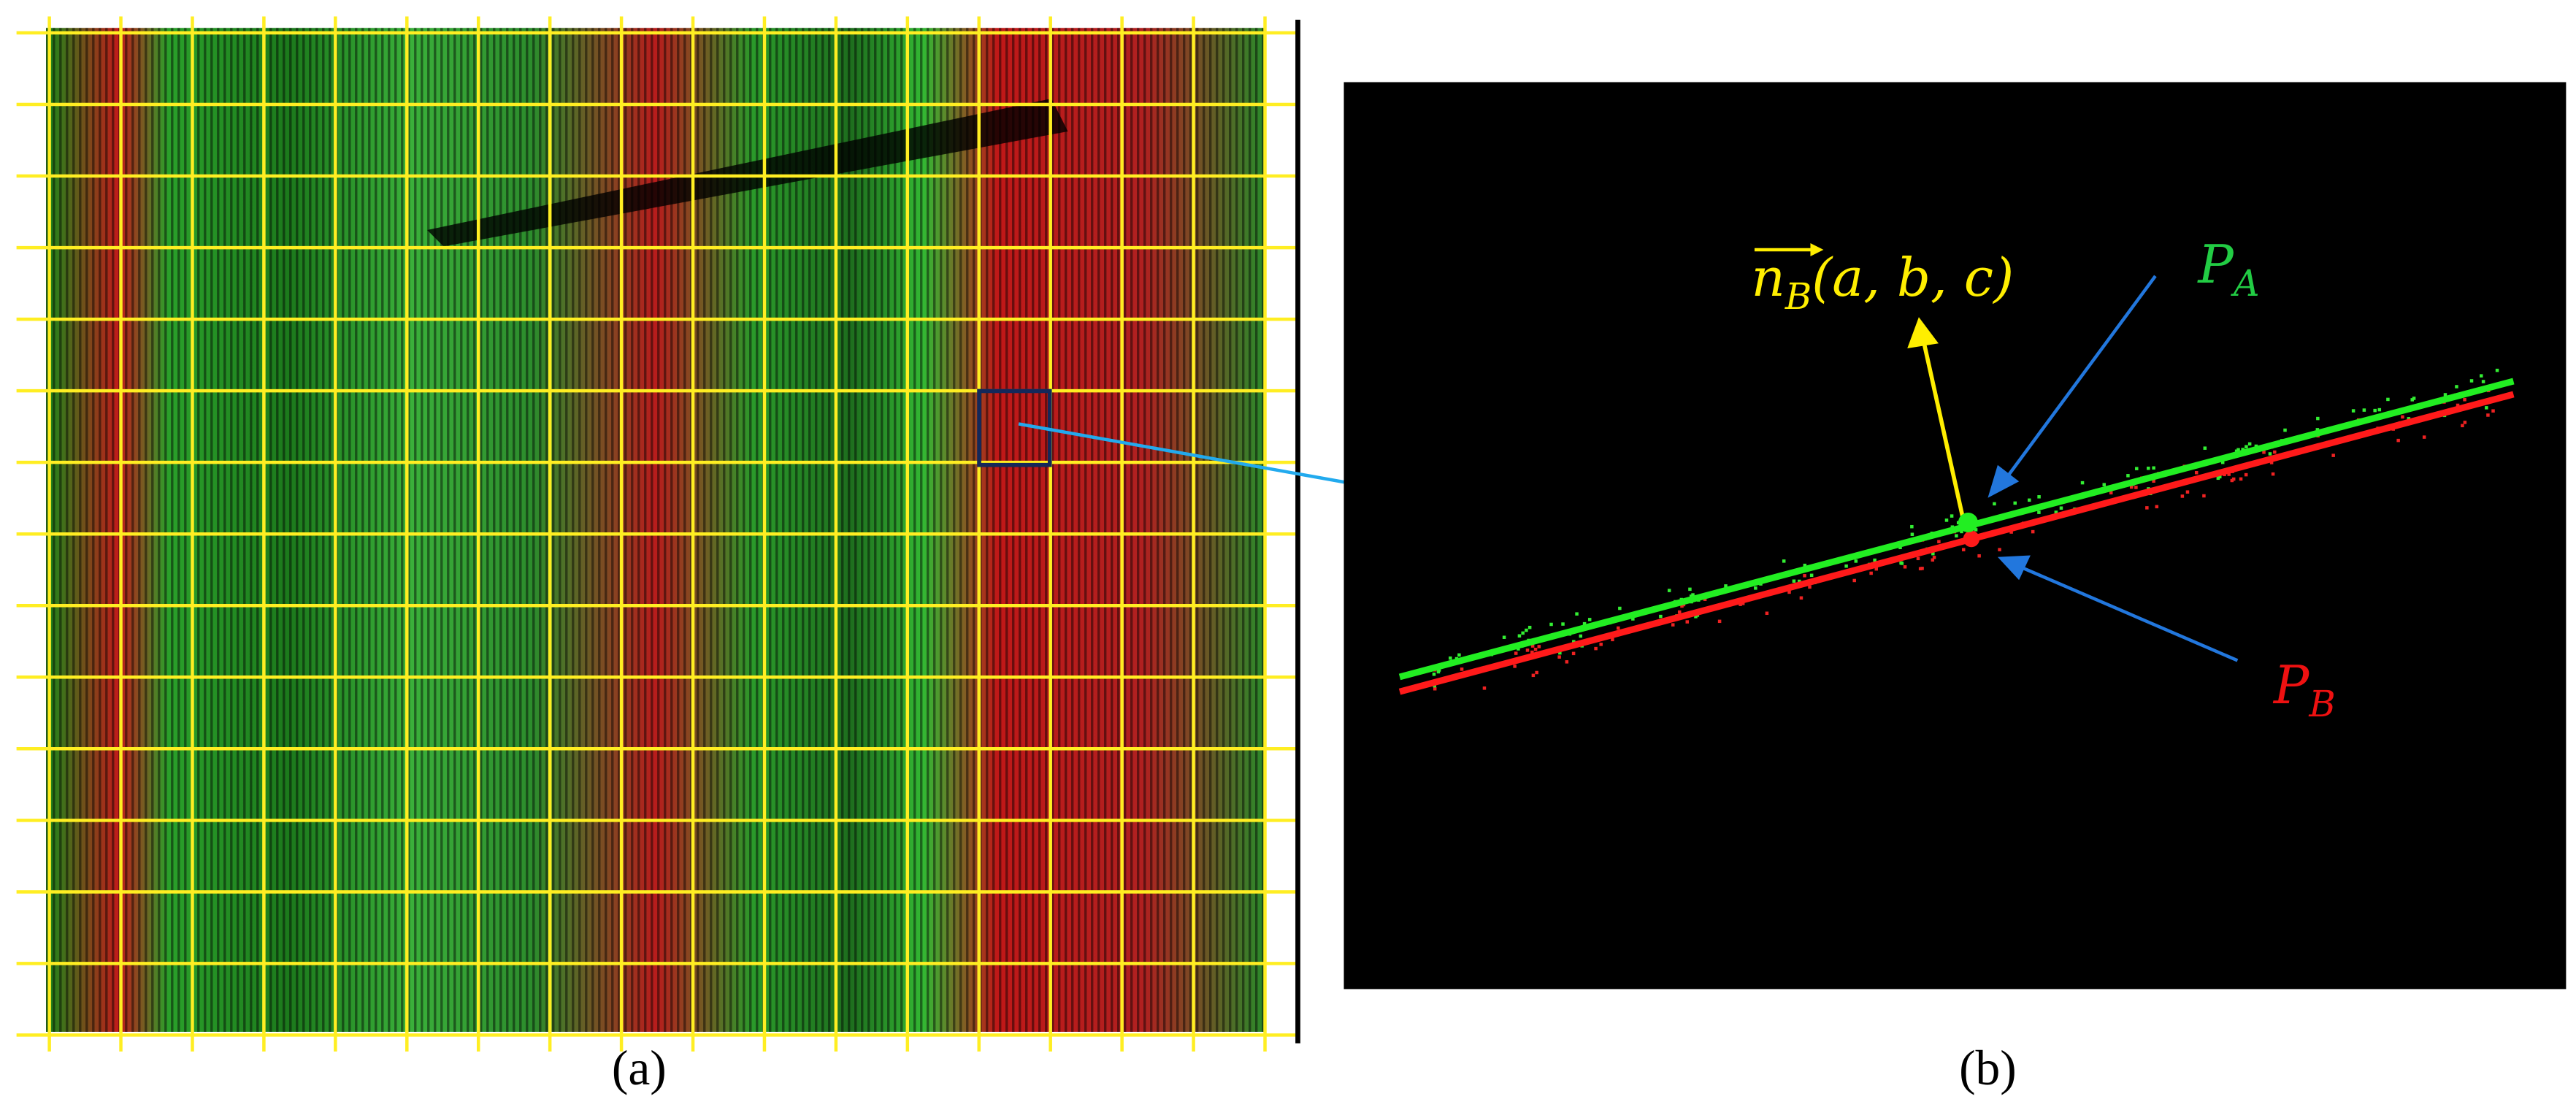 Image resolution: width=2576 pixels, height=1110 pixels. What do you see at coordinates (2291, 685) in the screenshot?
I see `pb-base: P` at bounding box center [2291, 685].